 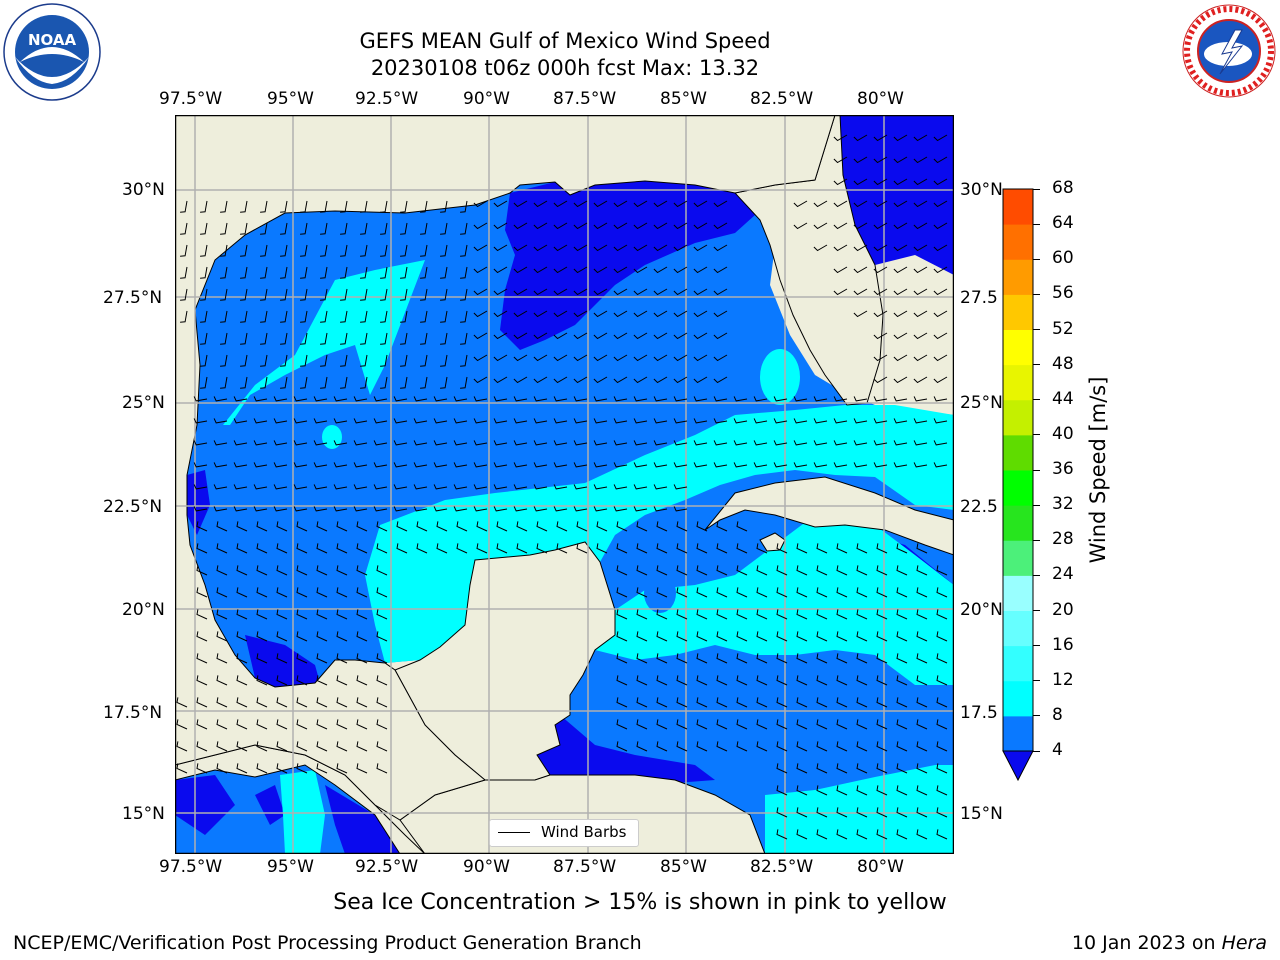 What do you see at coordinates (1018, 417) in the screenshot?
I see `colorbar-cell` at bounding box center [1018, 417].